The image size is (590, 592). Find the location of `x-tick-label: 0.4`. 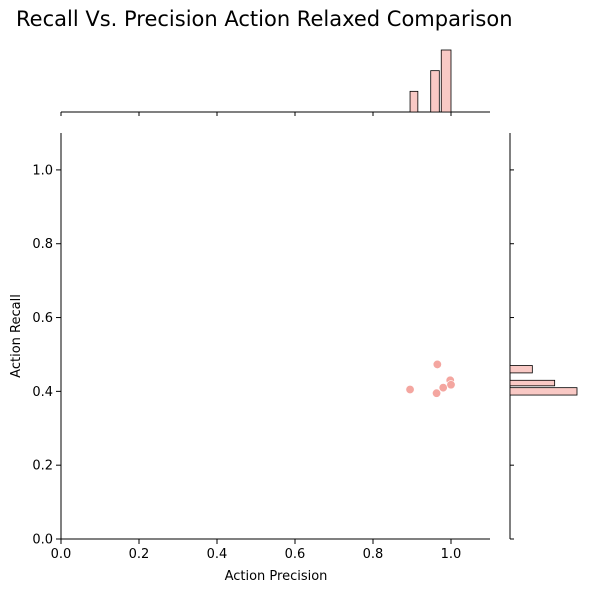

x-tick-label: 0.4 is located at coordinates (217, 554).